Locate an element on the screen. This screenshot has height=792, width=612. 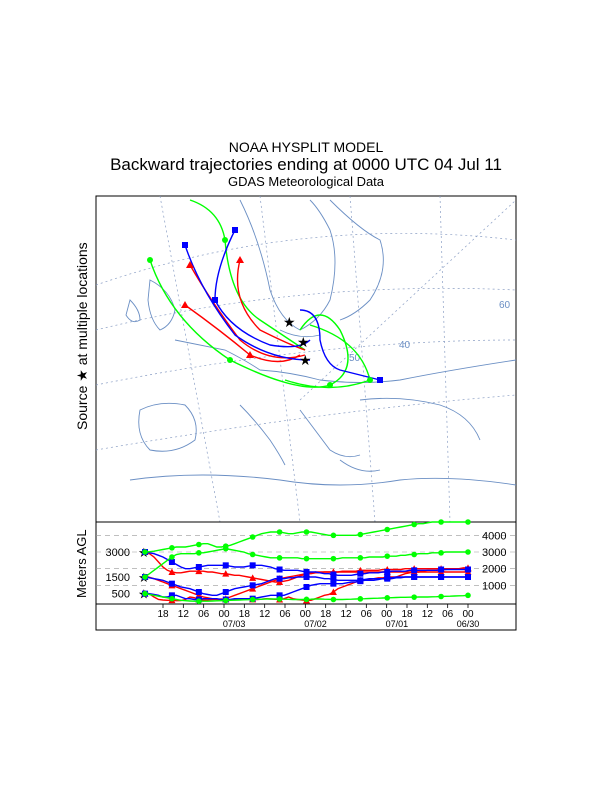
y-tick-labels: 1000 2000 3000 4000 is located at coordinates (494, 561).